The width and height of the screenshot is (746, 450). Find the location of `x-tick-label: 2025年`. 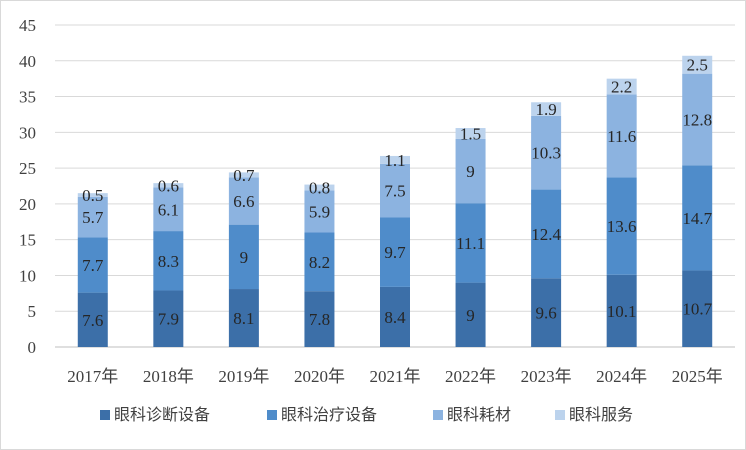

x-tick-label: 2025年 is located at coordinates (697, 376).